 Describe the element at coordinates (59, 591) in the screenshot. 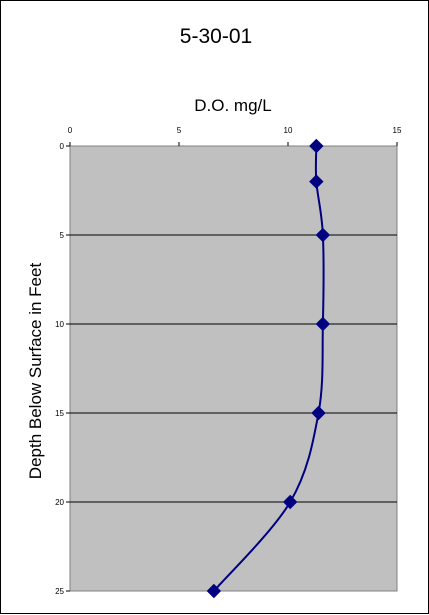

I see `y-tick-label-25: 25` at that location.